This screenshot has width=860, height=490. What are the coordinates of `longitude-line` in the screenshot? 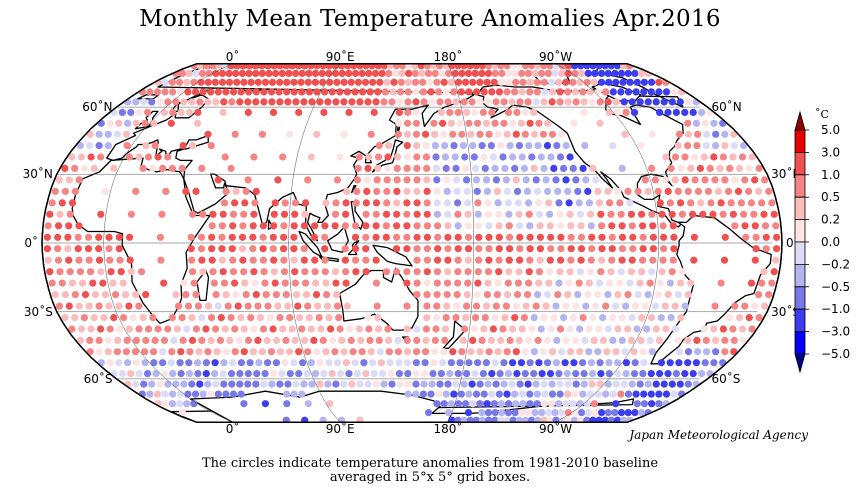 It's located at (460, 243).